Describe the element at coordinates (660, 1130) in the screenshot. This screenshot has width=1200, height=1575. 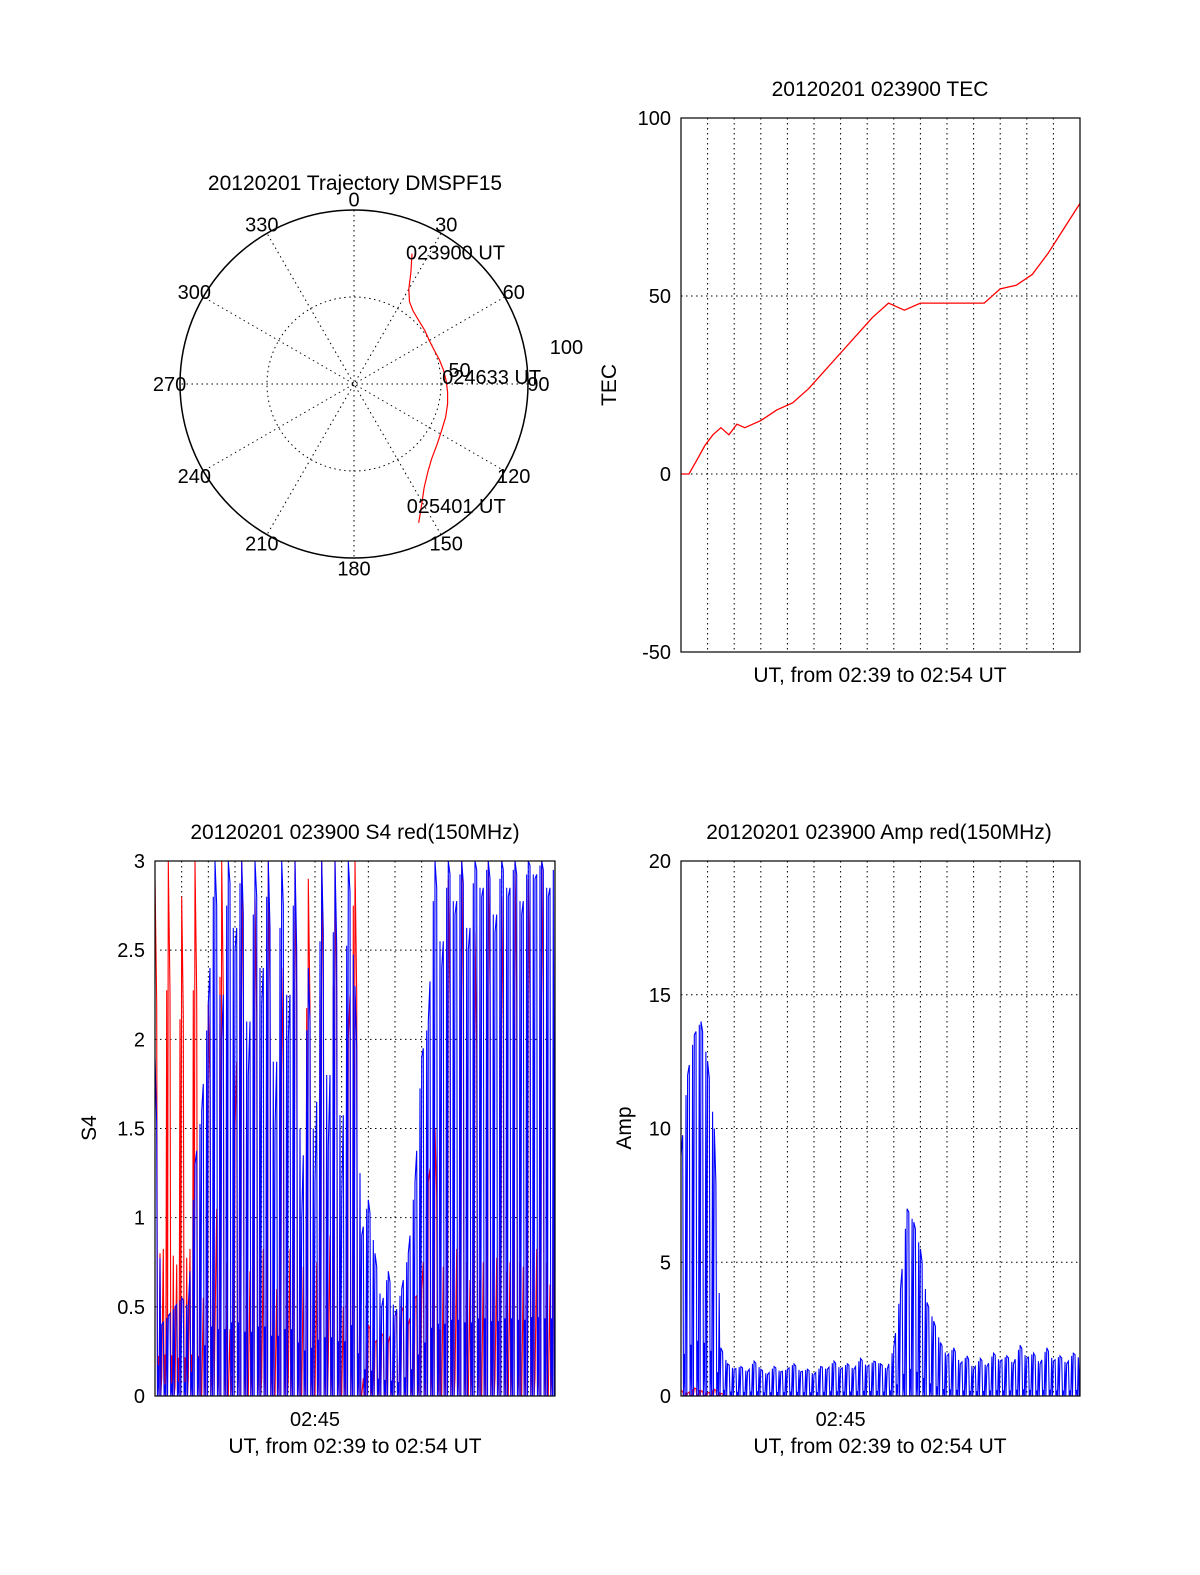
I see `y-tick-label: 10` at that location.